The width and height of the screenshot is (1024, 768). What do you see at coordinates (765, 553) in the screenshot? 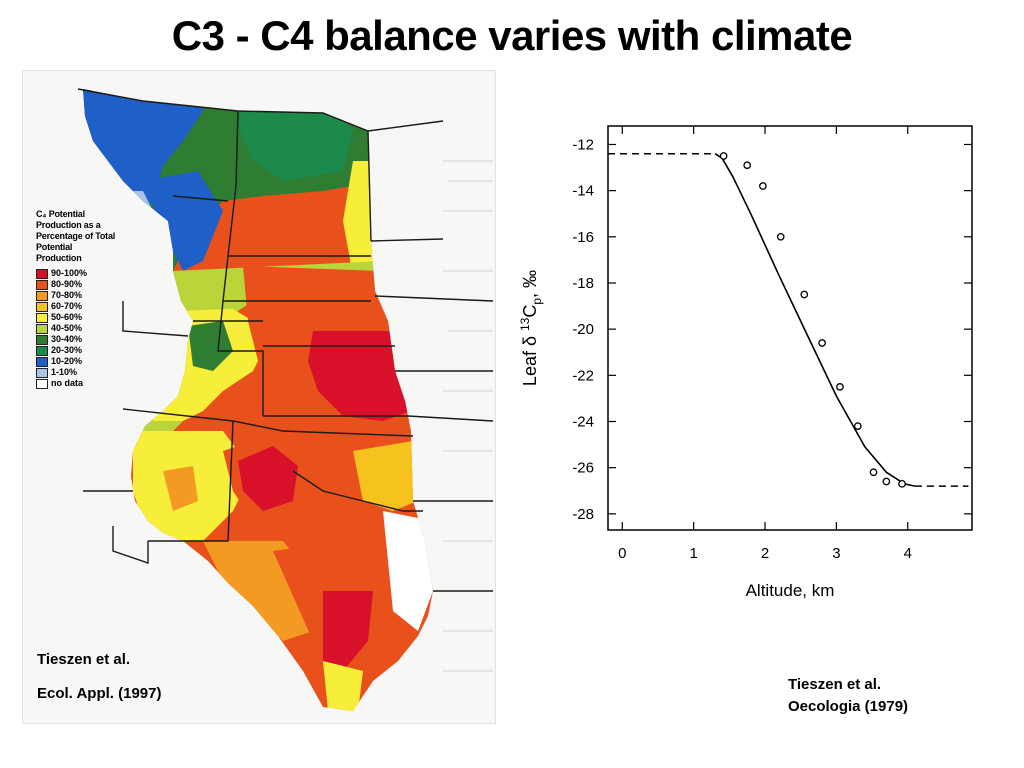
I see `x-tick-label: 2` at bounding box center [765, 553].